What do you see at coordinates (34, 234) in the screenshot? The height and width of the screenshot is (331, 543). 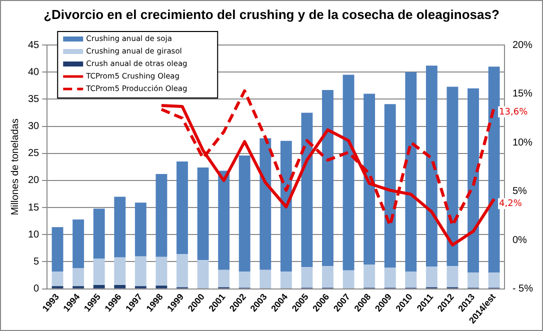 I see `y-tick-label: 10` at bounding box center [34, 234].